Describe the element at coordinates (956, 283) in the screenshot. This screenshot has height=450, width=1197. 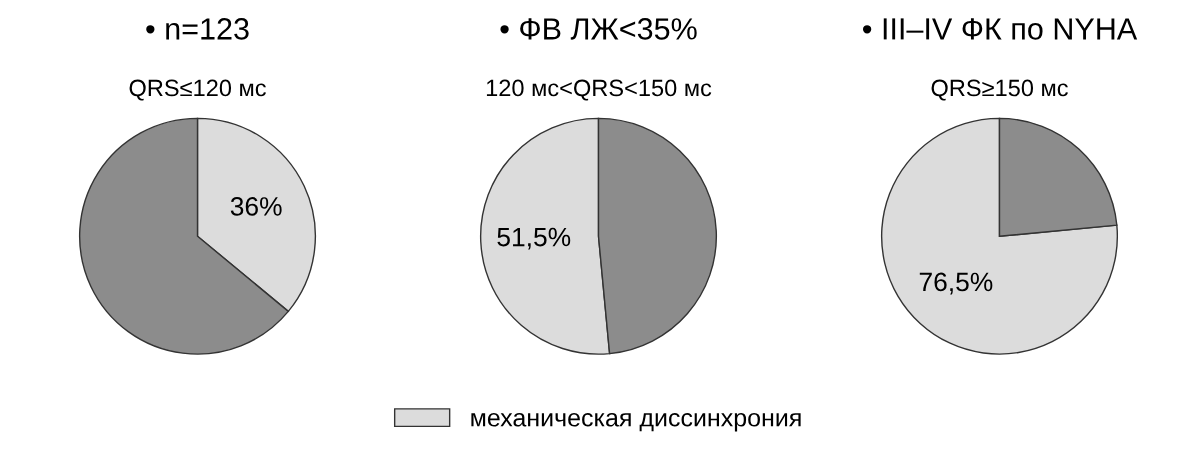
I see `data-label: 76,5%` at that location.